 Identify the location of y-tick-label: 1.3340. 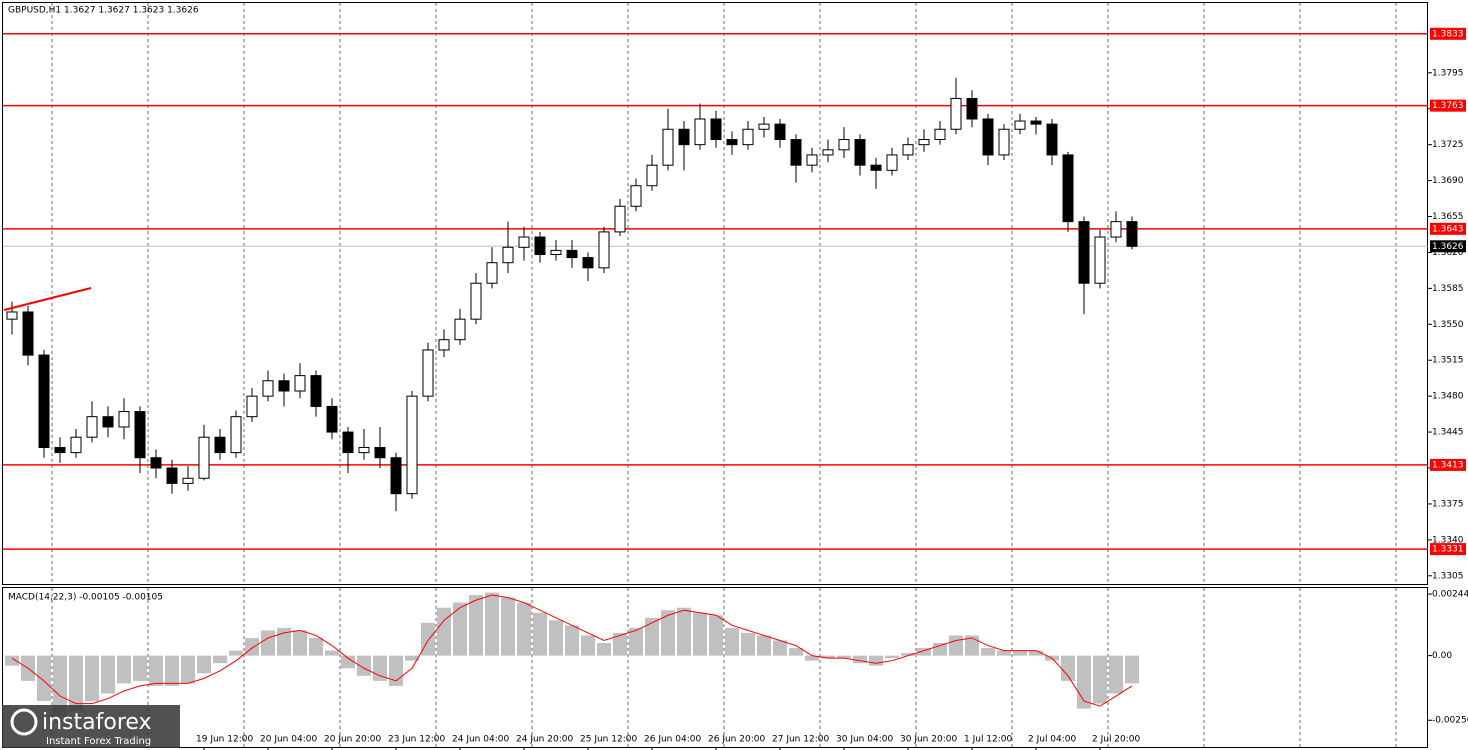
(1448, 540).